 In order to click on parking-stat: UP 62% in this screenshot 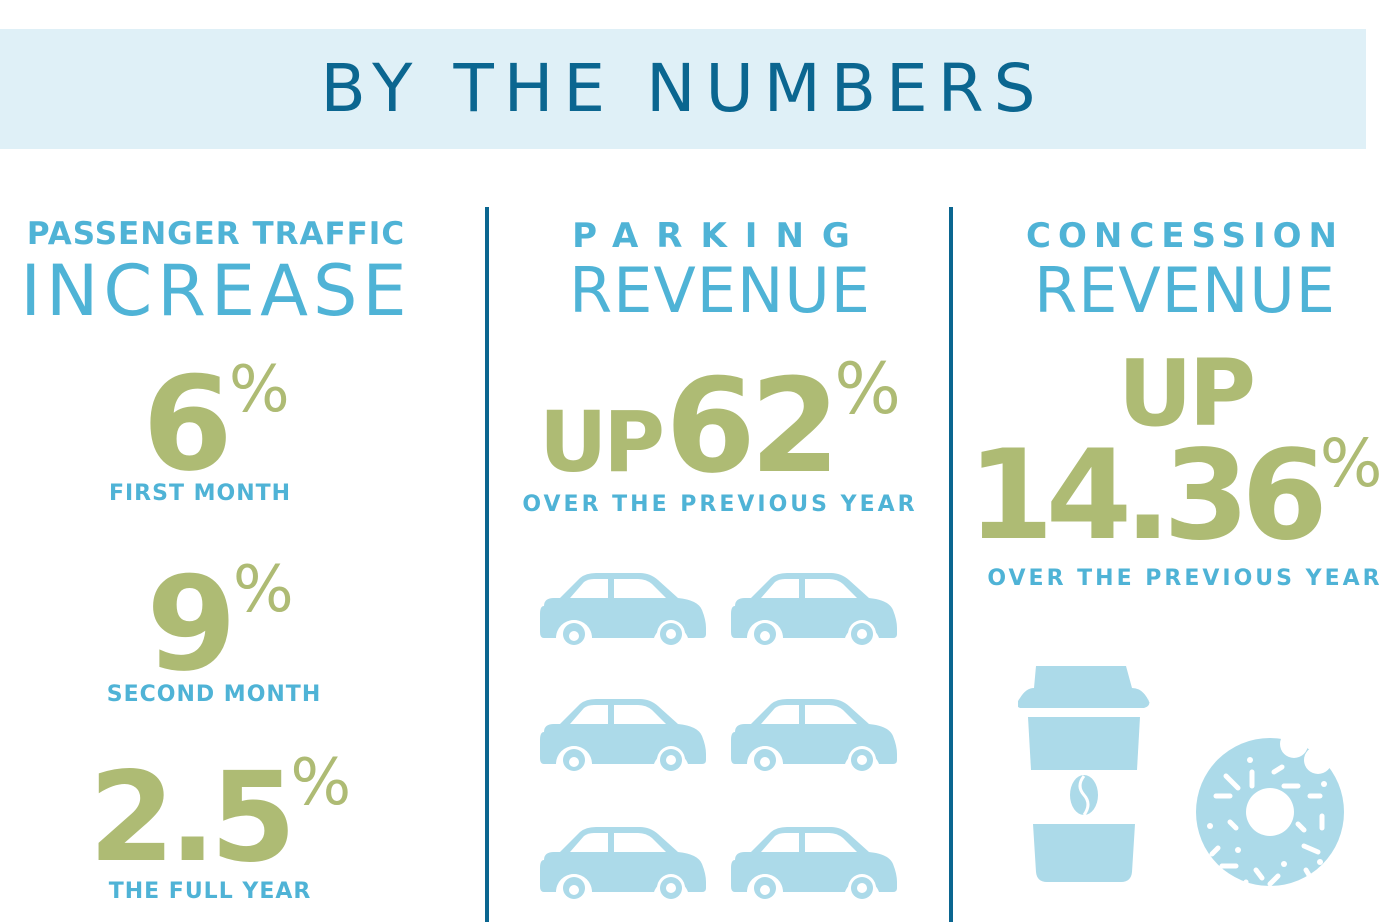, I will do `click(720, 425)`.